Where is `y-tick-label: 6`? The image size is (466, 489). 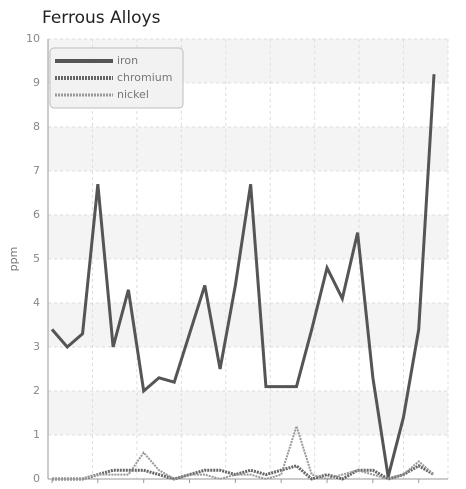
y-tick-label: 6 is located at coordinates (36, 214).